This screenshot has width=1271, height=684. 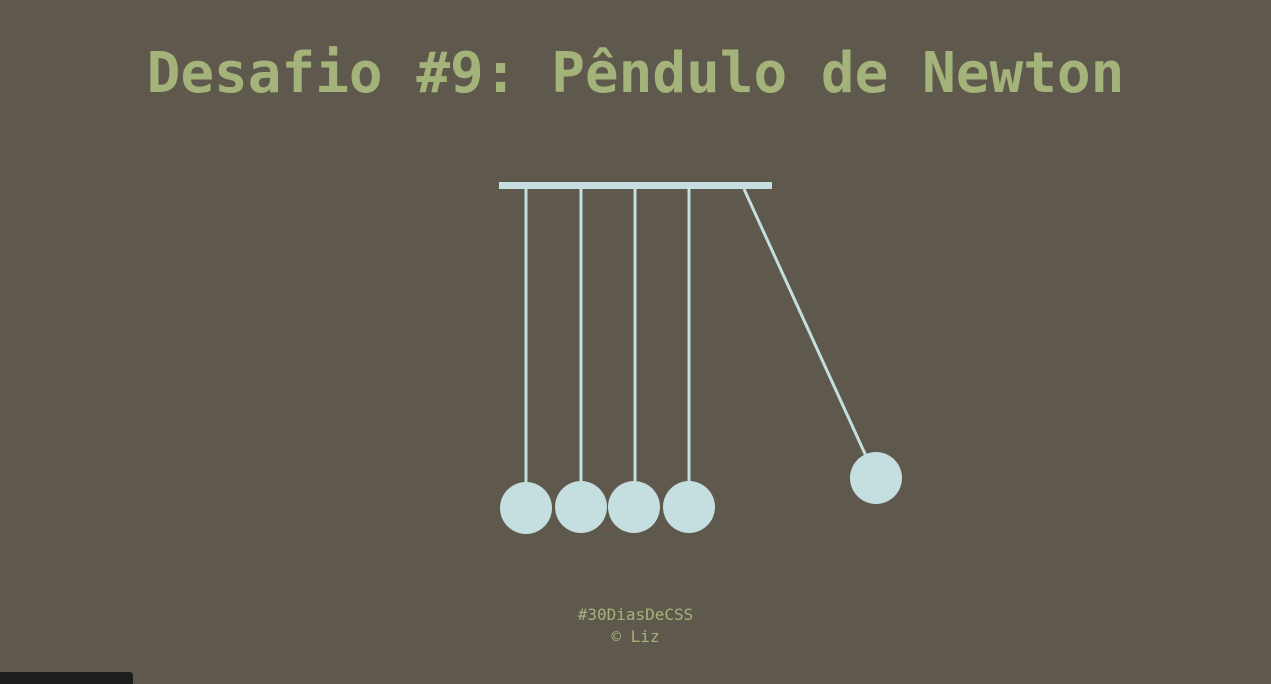 I want to click on copyright-text: © Liz, so click(x=635, y=636).